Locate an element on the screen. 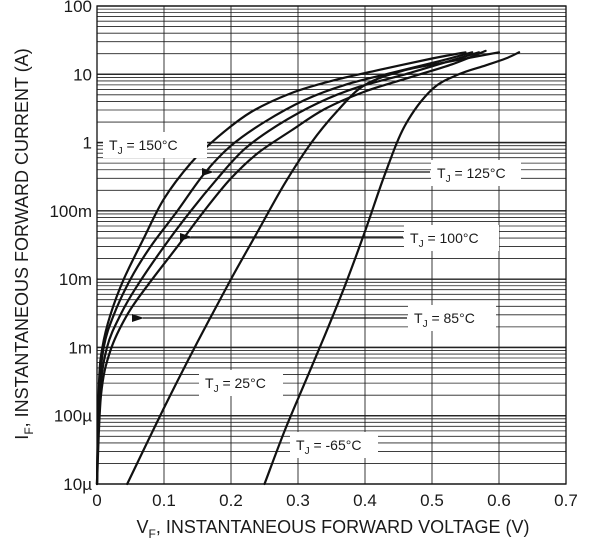 This screenshot has width=590, height=544. x-tick-label: 0.2 is located at coordinates (231, 500).